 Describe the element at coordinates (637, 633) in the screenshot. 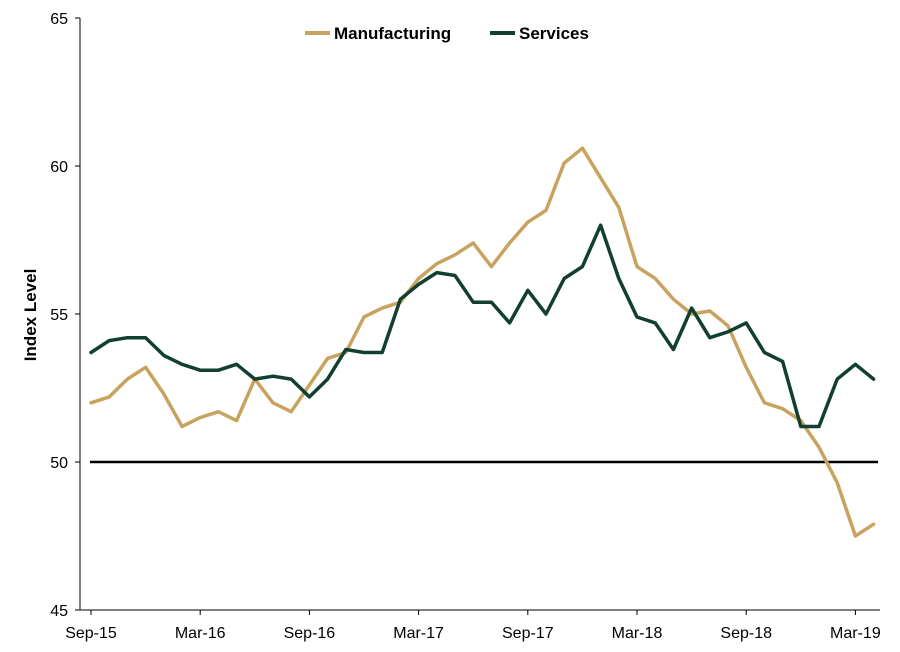

I see `x-tick-label-Mar-18: Mar-18` at that location.